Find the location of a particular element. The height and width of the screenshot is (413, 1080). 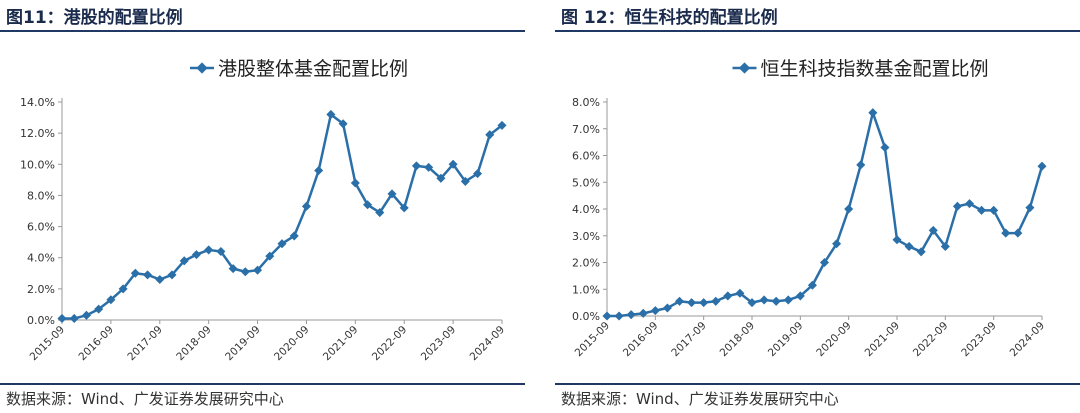

y-tick-label: 1.0% is located at coordinates (586, 289).